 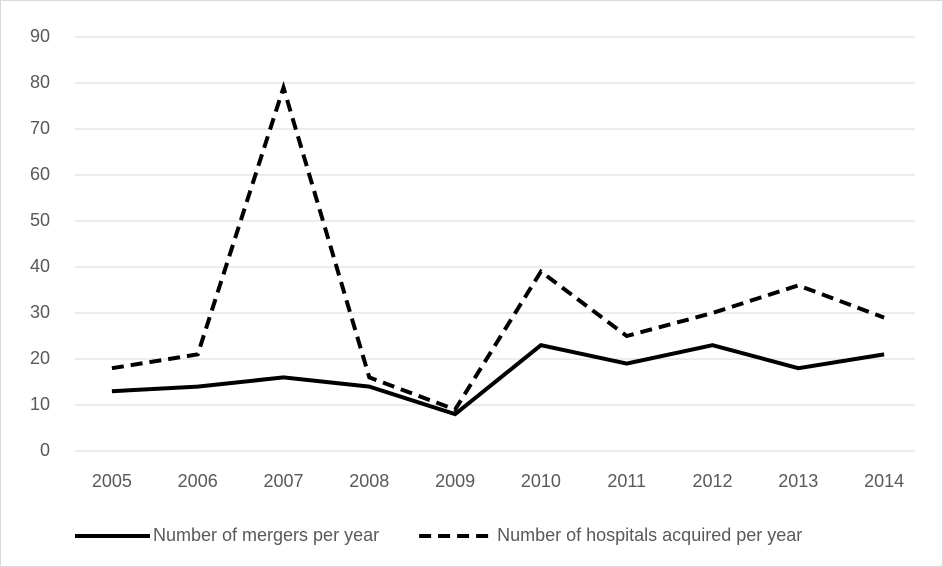 What do you see at coordinates (541, 481) in the screenshot?
I see `x-tick-label: 2010` at bounding box center [541, 481].